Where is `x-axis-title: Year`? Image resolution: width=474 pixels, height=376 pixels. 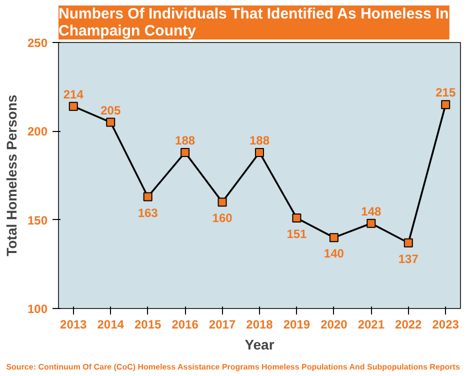 x-axis-title: Year is located at coordinates (259, 344).